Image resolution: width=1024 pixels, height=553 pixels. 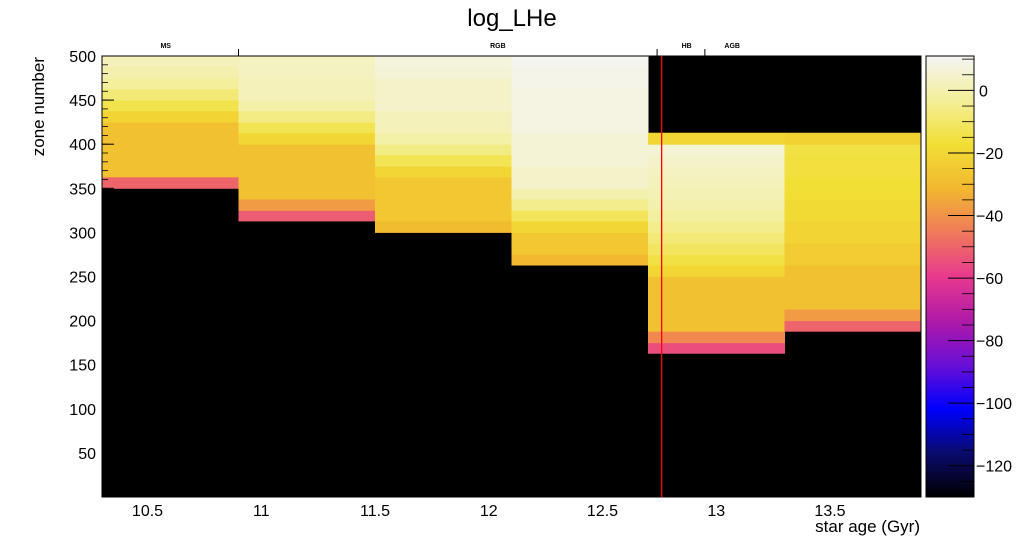 I want to click on phase-label-ms: MS, so click(x=165, y=46).